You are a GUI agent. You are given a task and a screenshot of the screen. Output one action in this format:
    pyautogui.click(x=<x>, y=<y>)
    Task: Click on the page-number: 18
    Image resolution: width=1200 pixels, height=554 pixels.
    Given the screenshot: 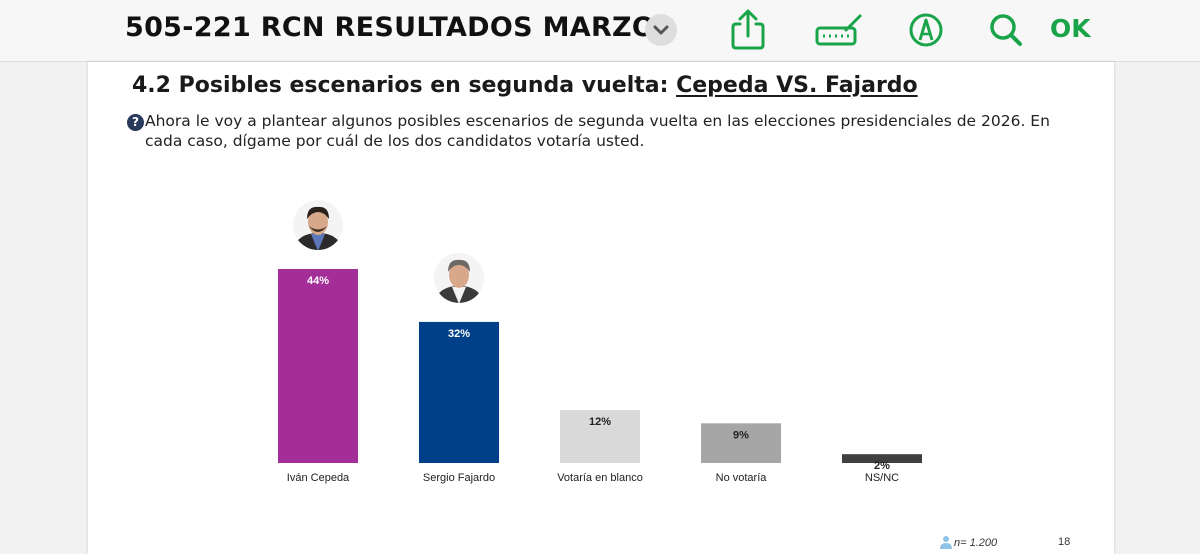 What is the action you would take?
    pyautogui.click(x=1064, y=542)
    